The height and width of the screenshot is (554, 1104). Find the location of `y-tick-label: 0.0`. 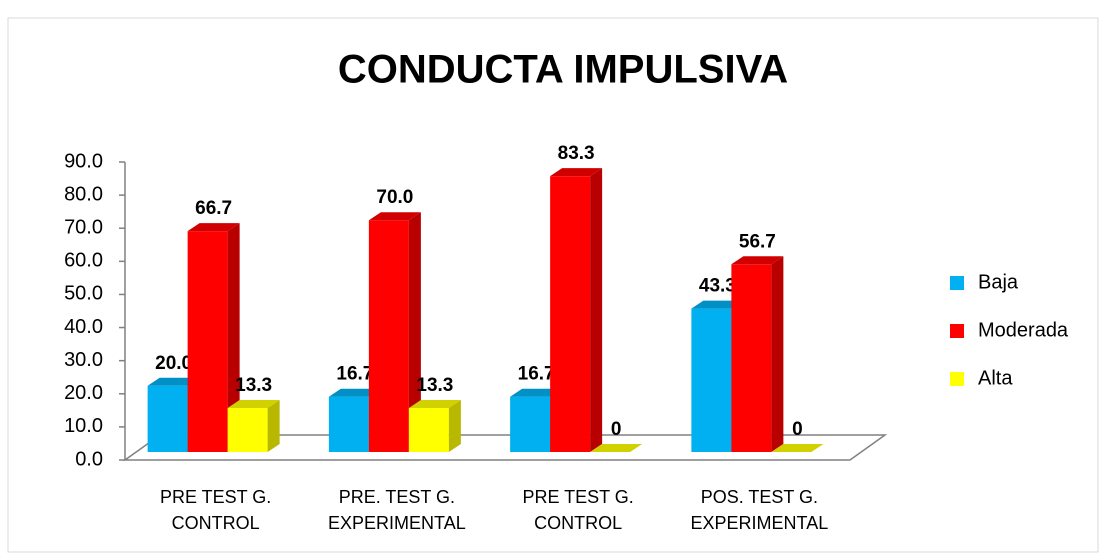

y-tick-label: 0.0 is located at coordinates (89, 459).